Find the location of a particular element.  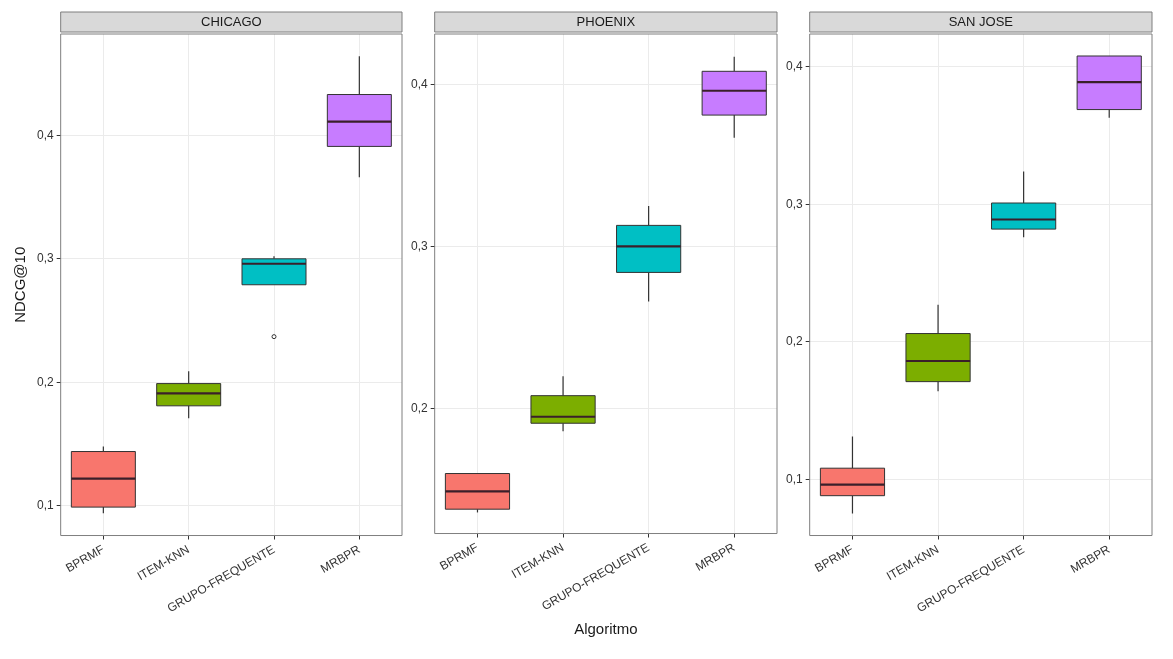

chart-title: PHOENIX is located at coordinates (606, 21).